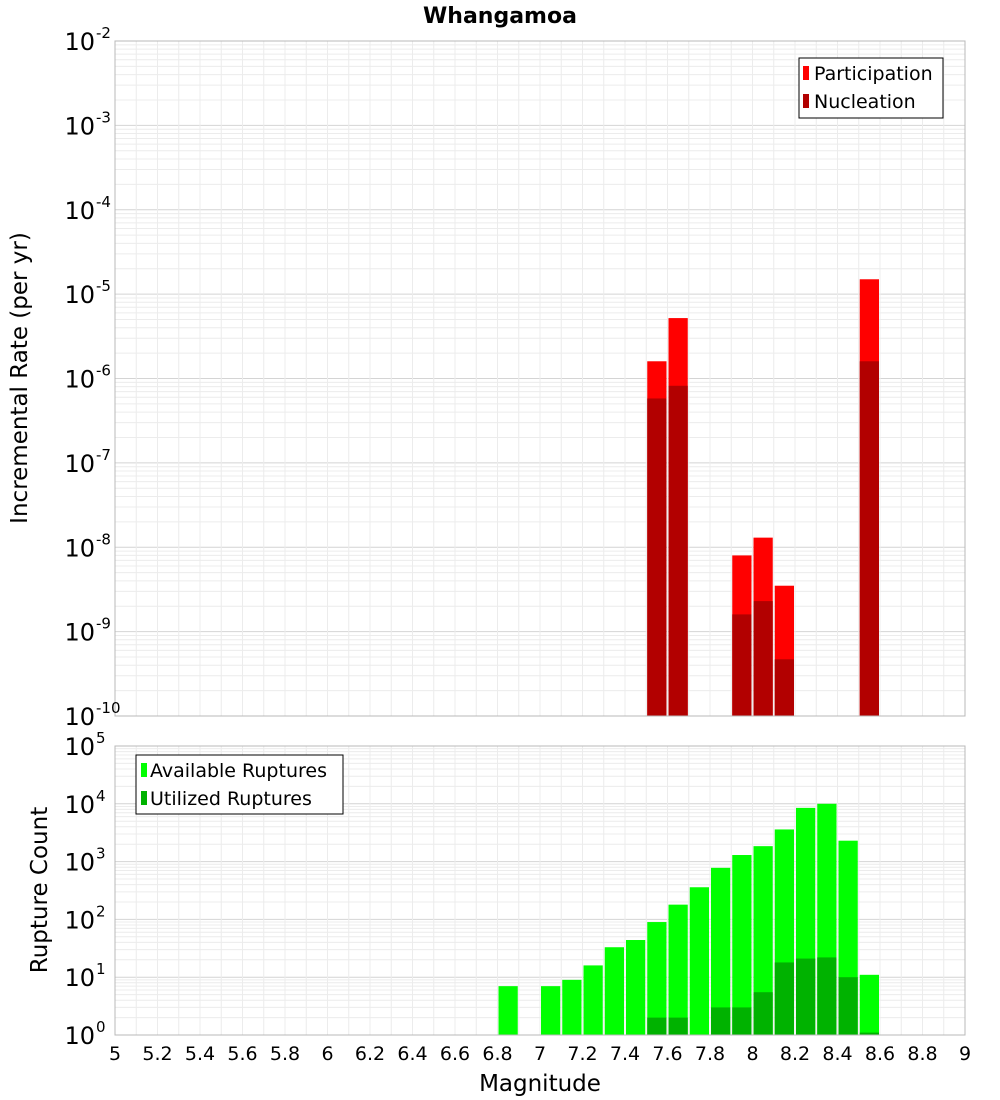 The height and width of the screenshot is (1100, 1000). Describe the element at coordinates (795, 1054) in the screenshot. I see `x-tick-label: 8.2` at that location.